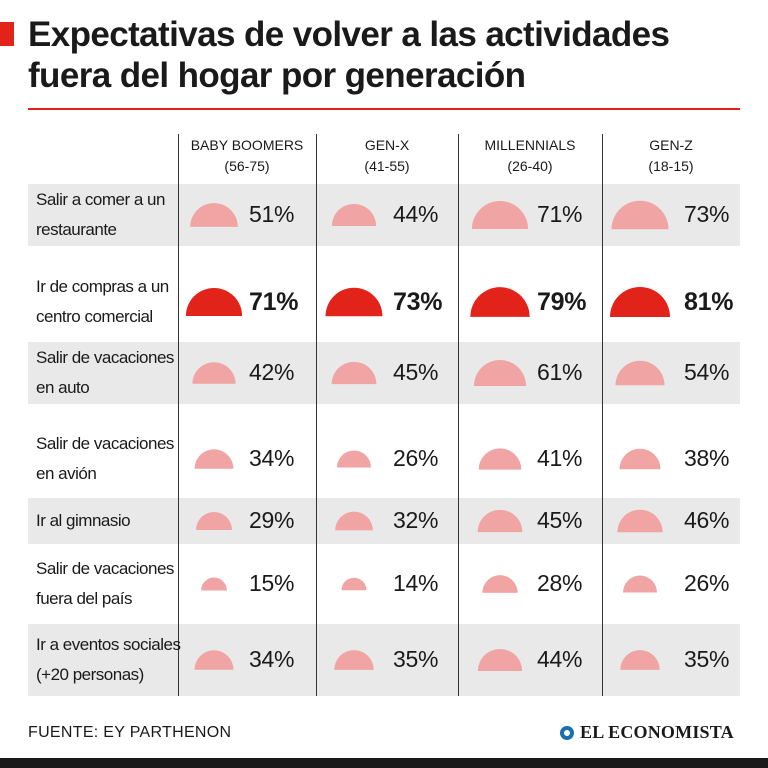 The image size is (768, 768). Describe the element at coordinates (707, 458) in the screenshot. I see `value-label: 38%` at that location.